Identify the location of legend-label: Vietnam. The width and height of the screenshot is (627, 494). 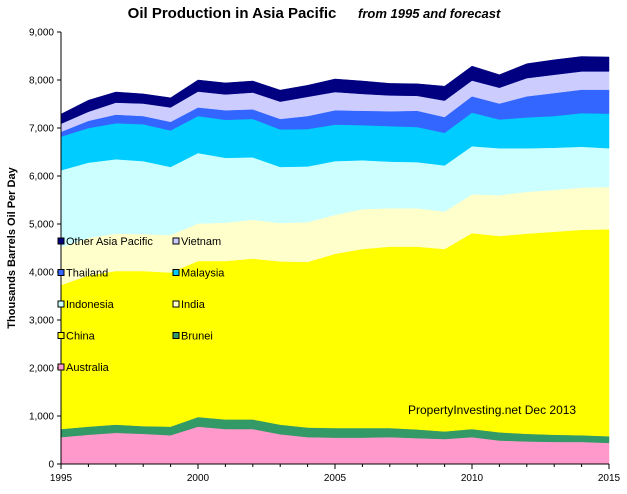
(201, 242).